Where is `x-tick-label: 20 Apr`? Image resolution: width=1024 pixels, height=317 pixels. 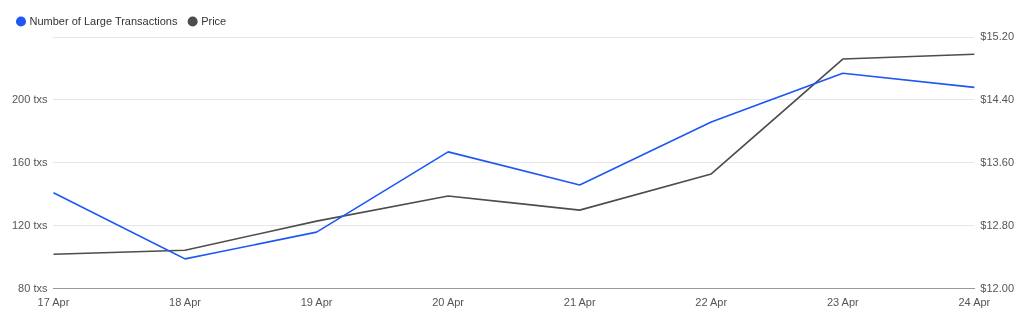 x-tick-label: 20 Apr is located at coordinates (448, 302).